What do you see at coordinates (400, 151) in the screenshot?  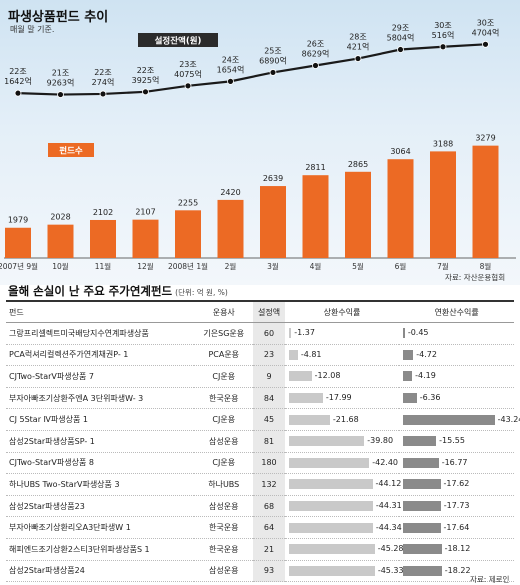 I see `bar-value-label: 3064` at bounding box center [400, 151].